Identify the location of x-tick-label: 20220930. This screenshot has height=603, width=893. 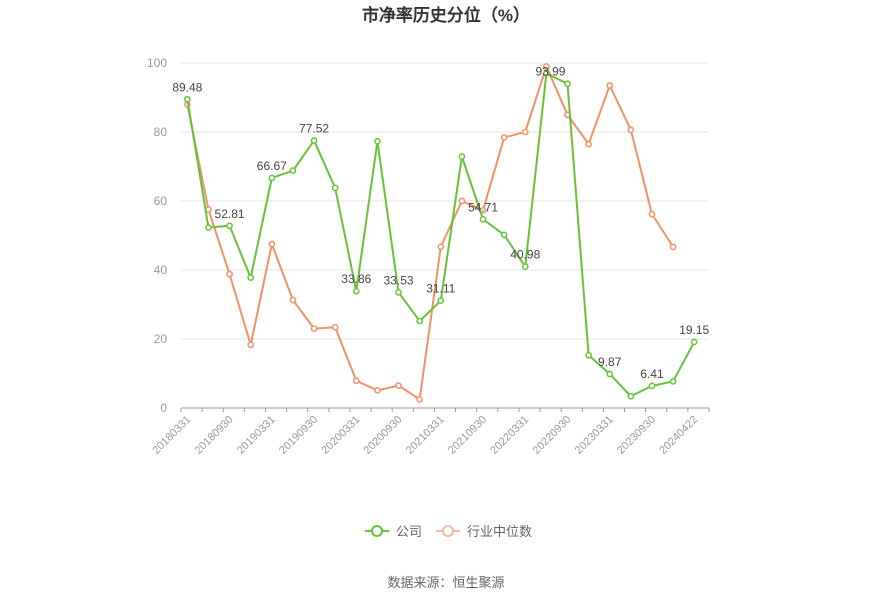
(552, 435).